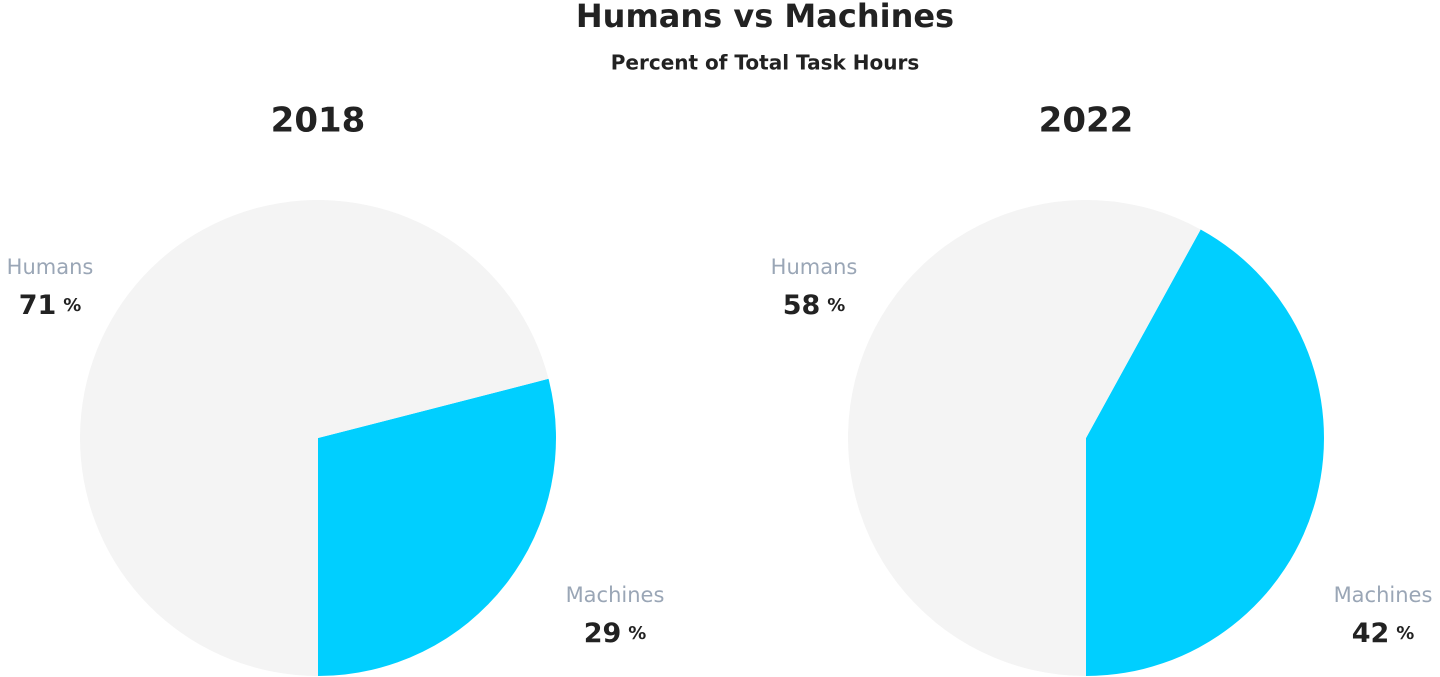 The width and height of the screenshot is (1440, 677). I want to click on slice-value: 58%, so click(814, 305).